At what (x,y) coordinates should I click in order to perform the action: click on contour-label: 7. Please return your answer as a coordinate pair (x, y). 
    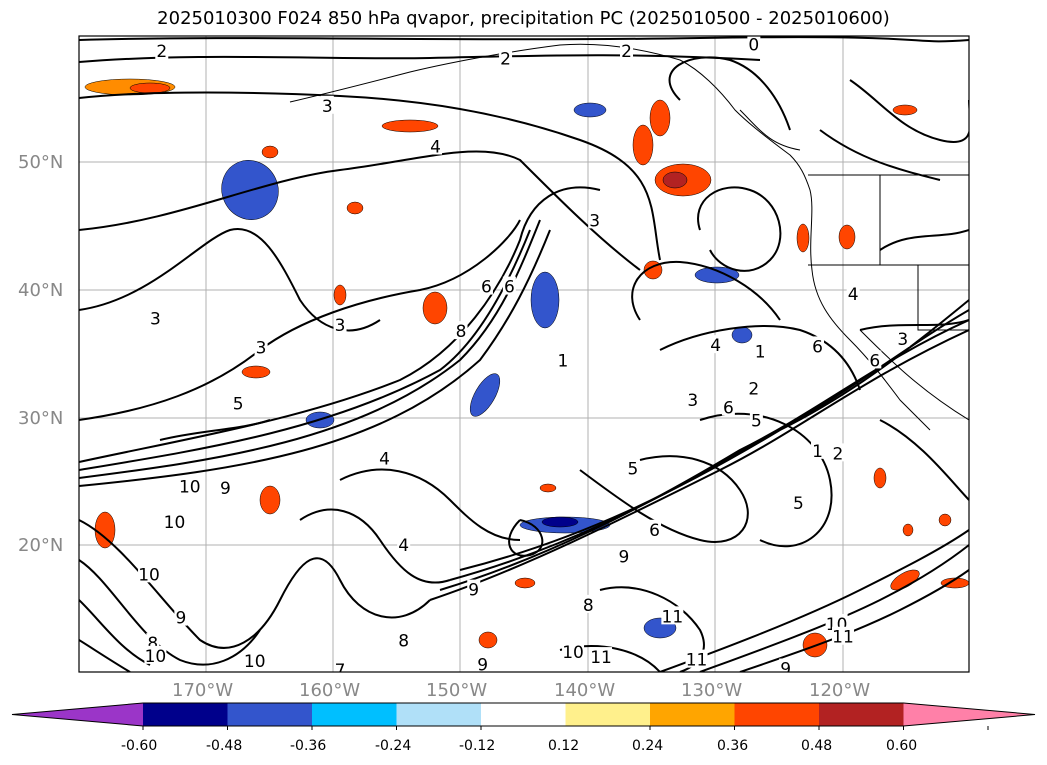
    Looking at the image, I should click on (340, 671).